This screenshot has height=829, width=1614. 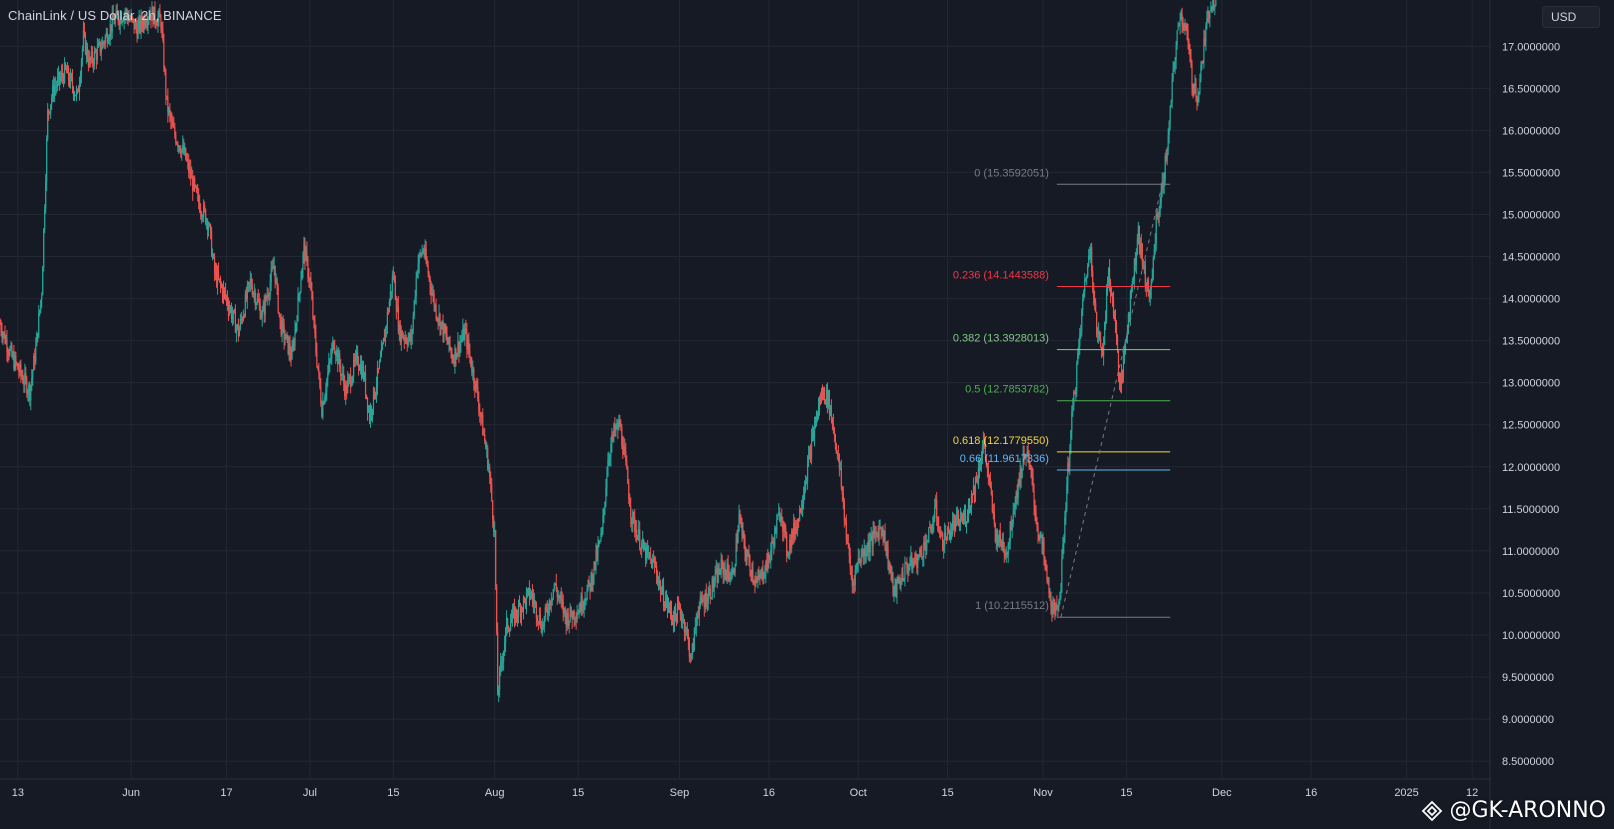 I want to click on currency-selector: USD, so click(x=1571, y=17).